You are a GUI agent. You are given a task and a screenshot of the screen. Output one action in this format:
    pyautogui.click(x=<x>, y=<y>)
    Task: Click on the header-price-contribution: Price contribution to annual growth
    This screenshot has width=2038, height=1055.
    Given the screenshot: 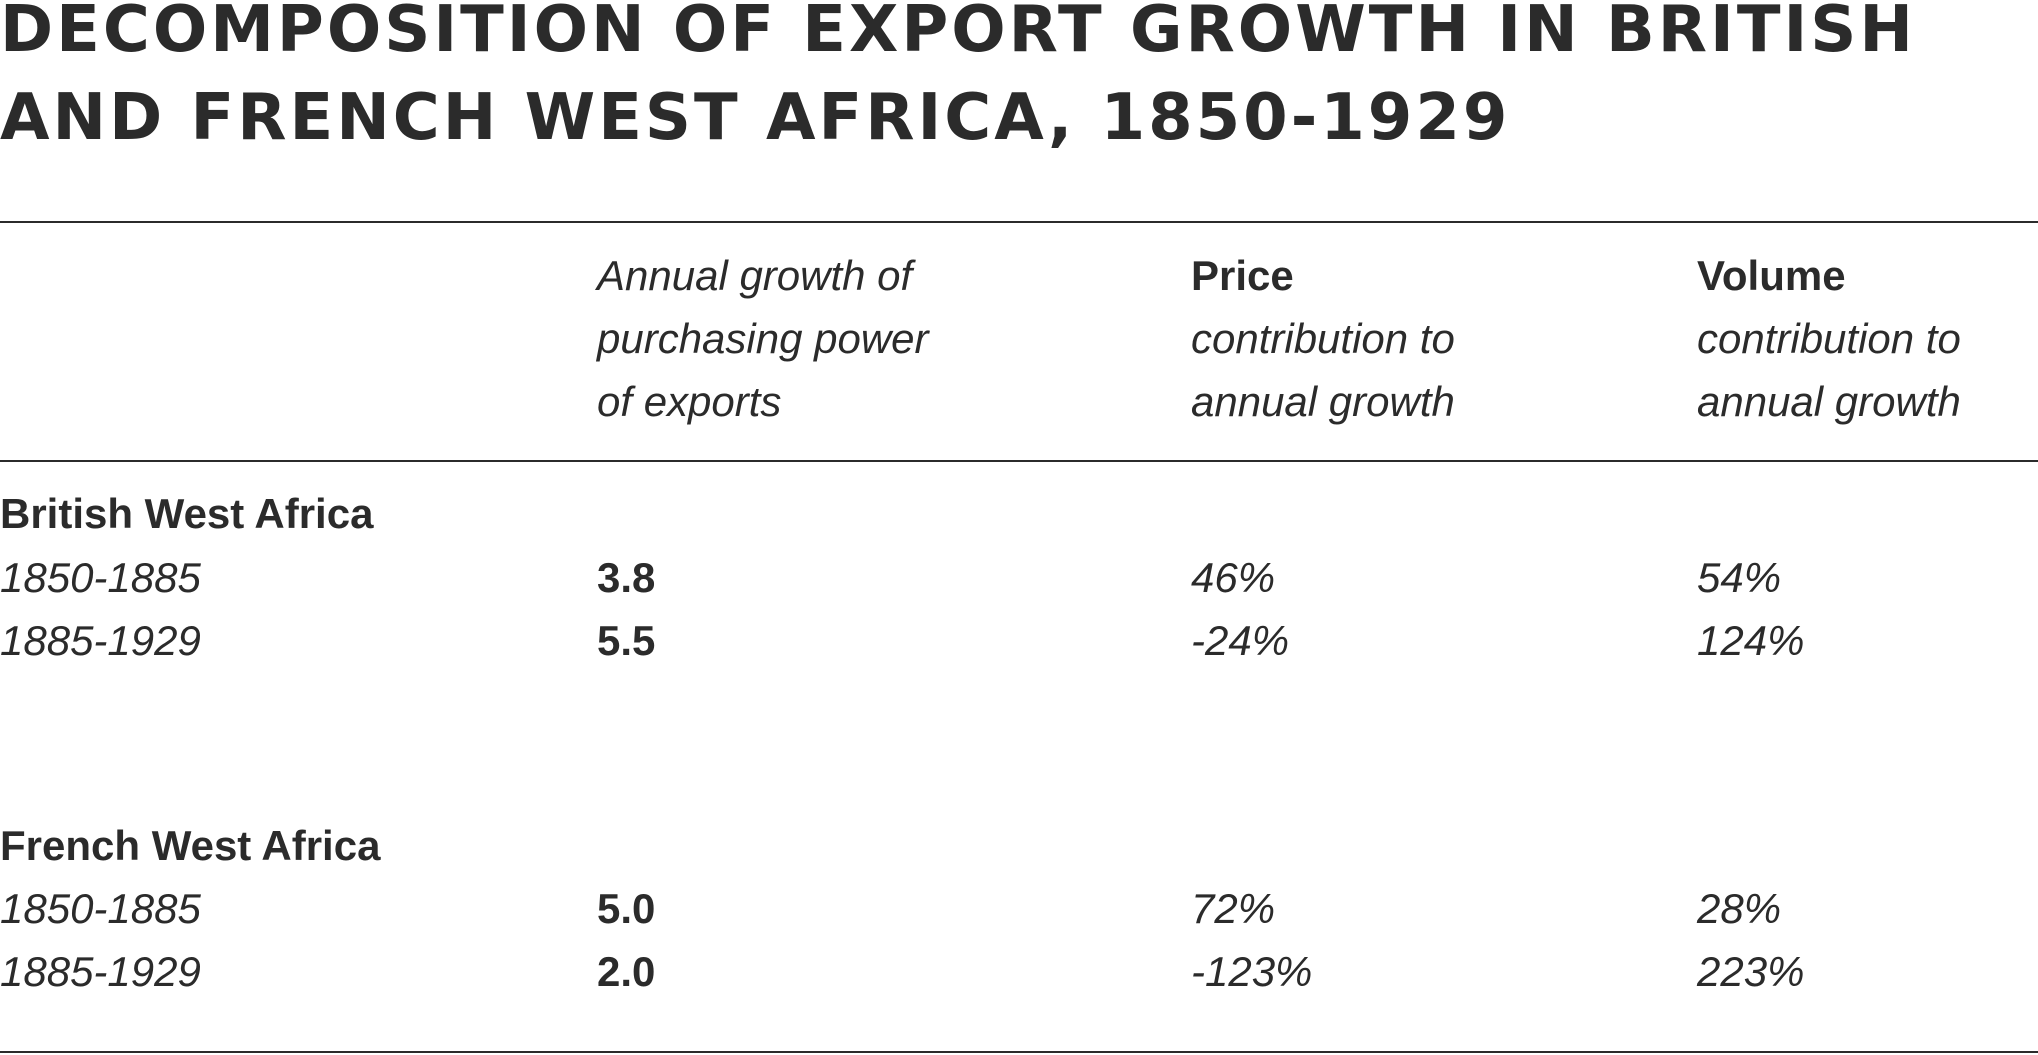 What is the action you would take?
    pyautogui.click(x=1323, y=338)
    